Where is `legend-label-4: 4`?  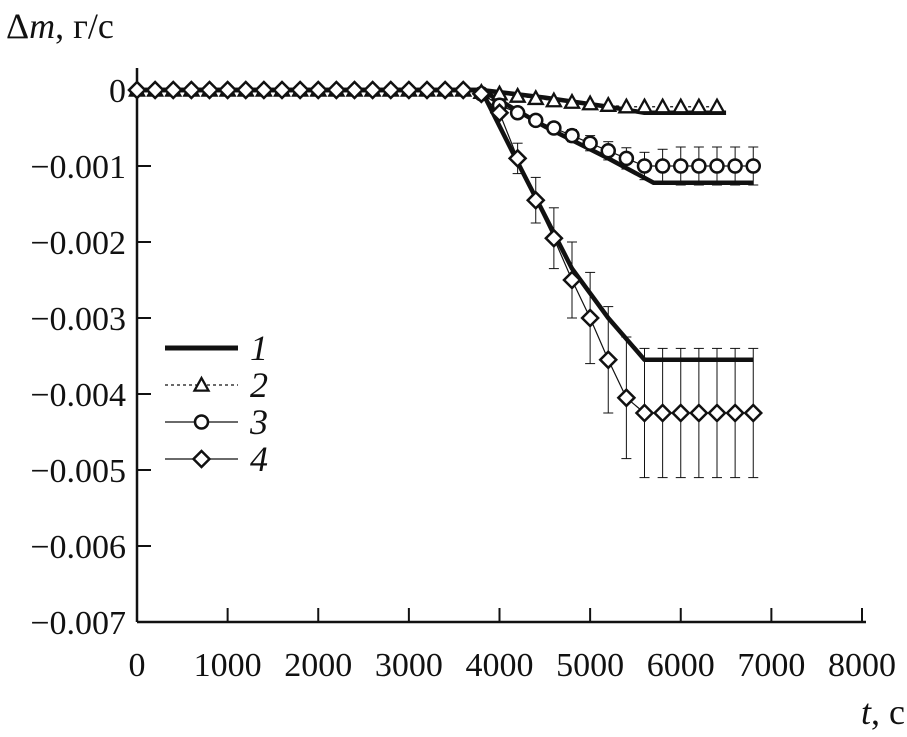 legend-label-4: 4 is located at coordinates (259, 459).